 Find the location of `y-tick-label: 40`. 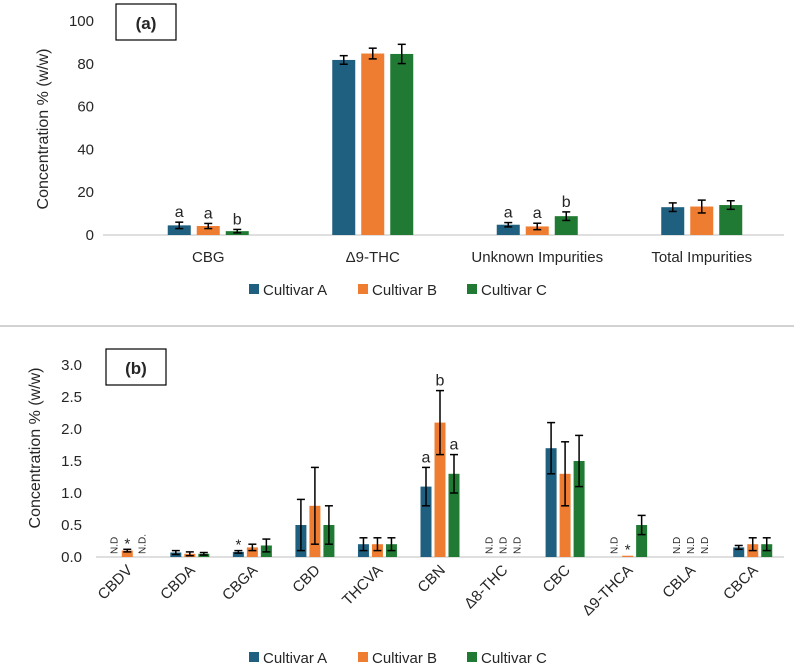

y-tick-label: 40 is located at coordinates (85, 149).